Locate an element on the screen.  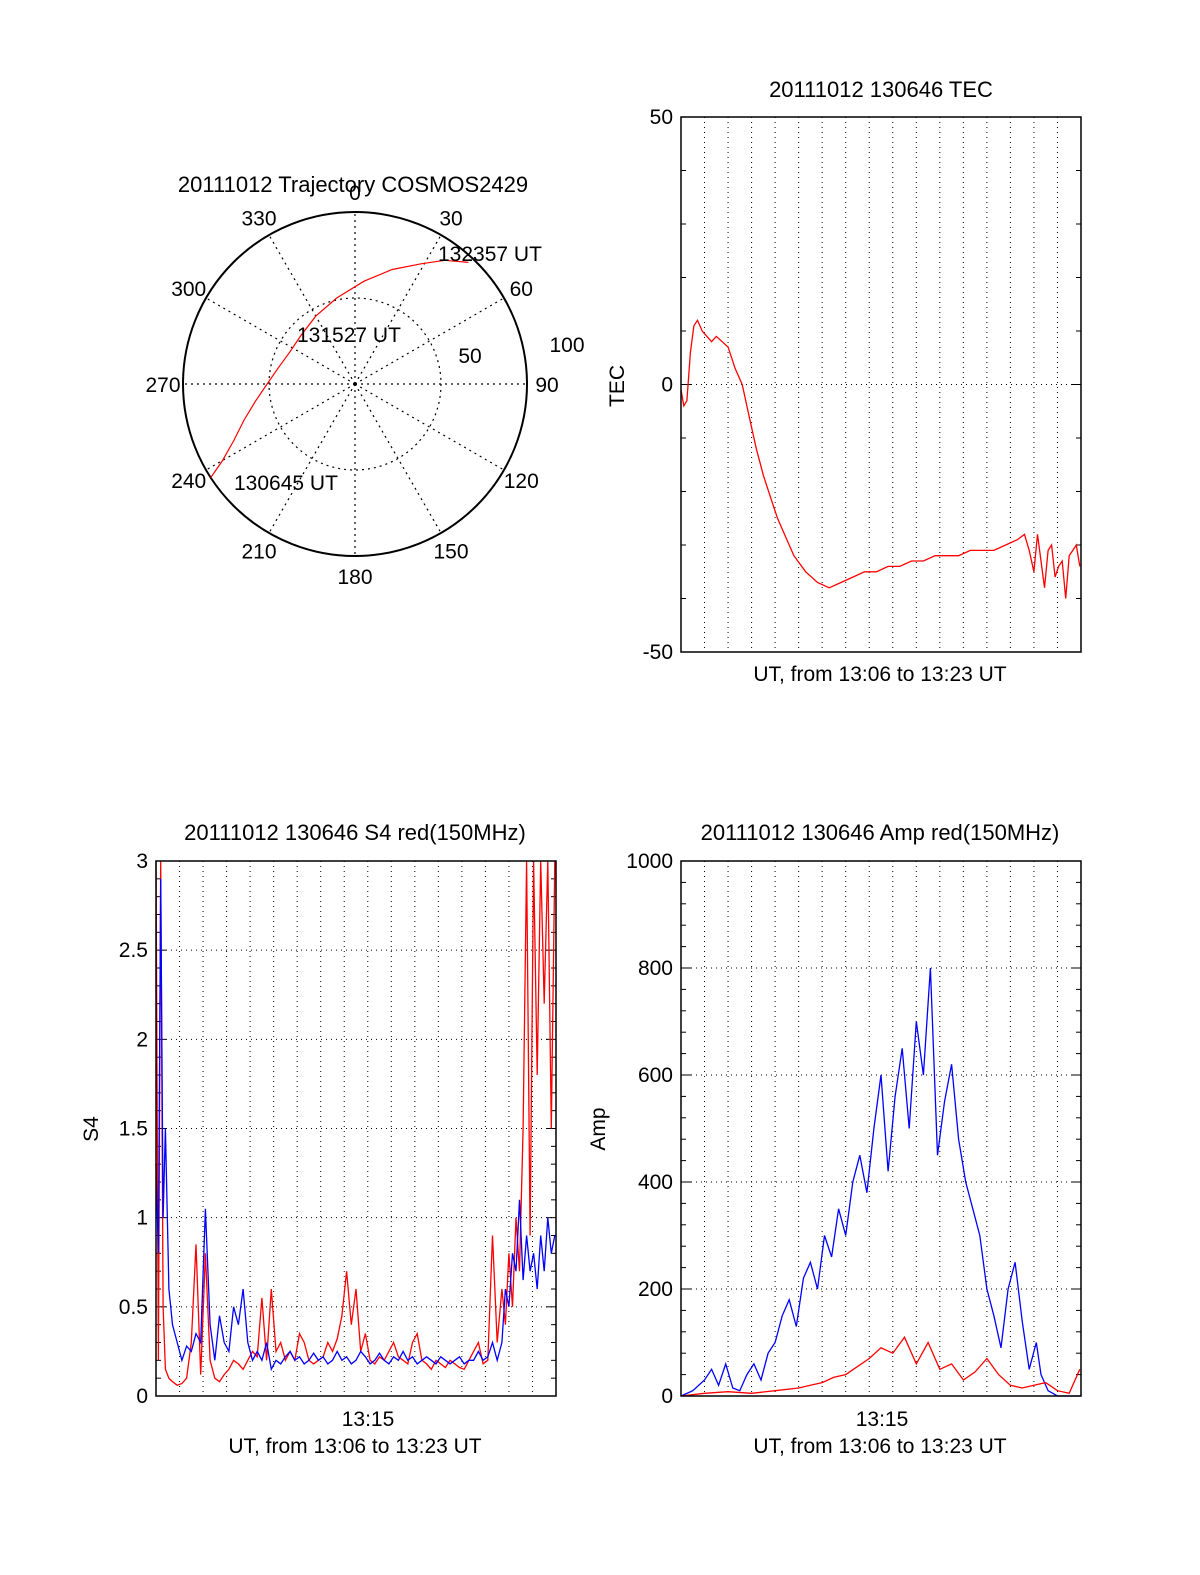
polar-angle-label: 0 is located at coordinates (355, 193).